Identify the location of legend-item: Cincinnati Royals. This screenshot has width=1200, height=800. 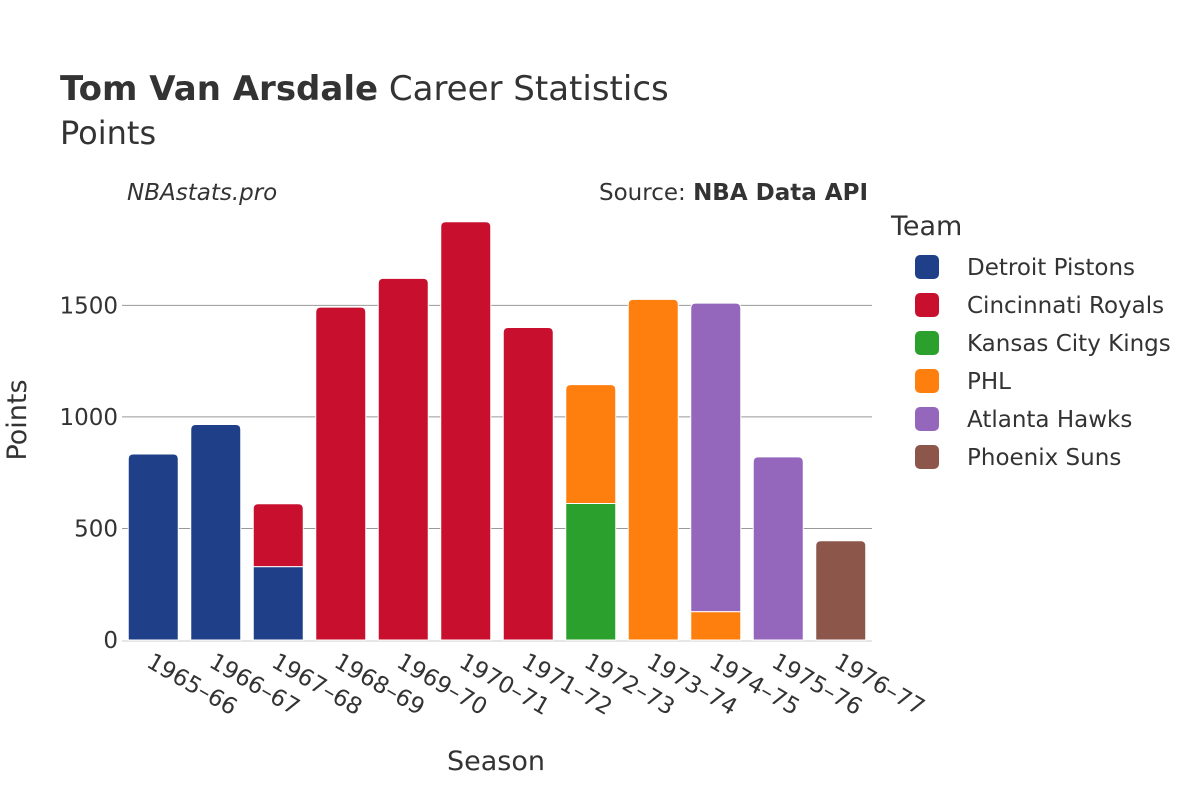
(1039, 306).